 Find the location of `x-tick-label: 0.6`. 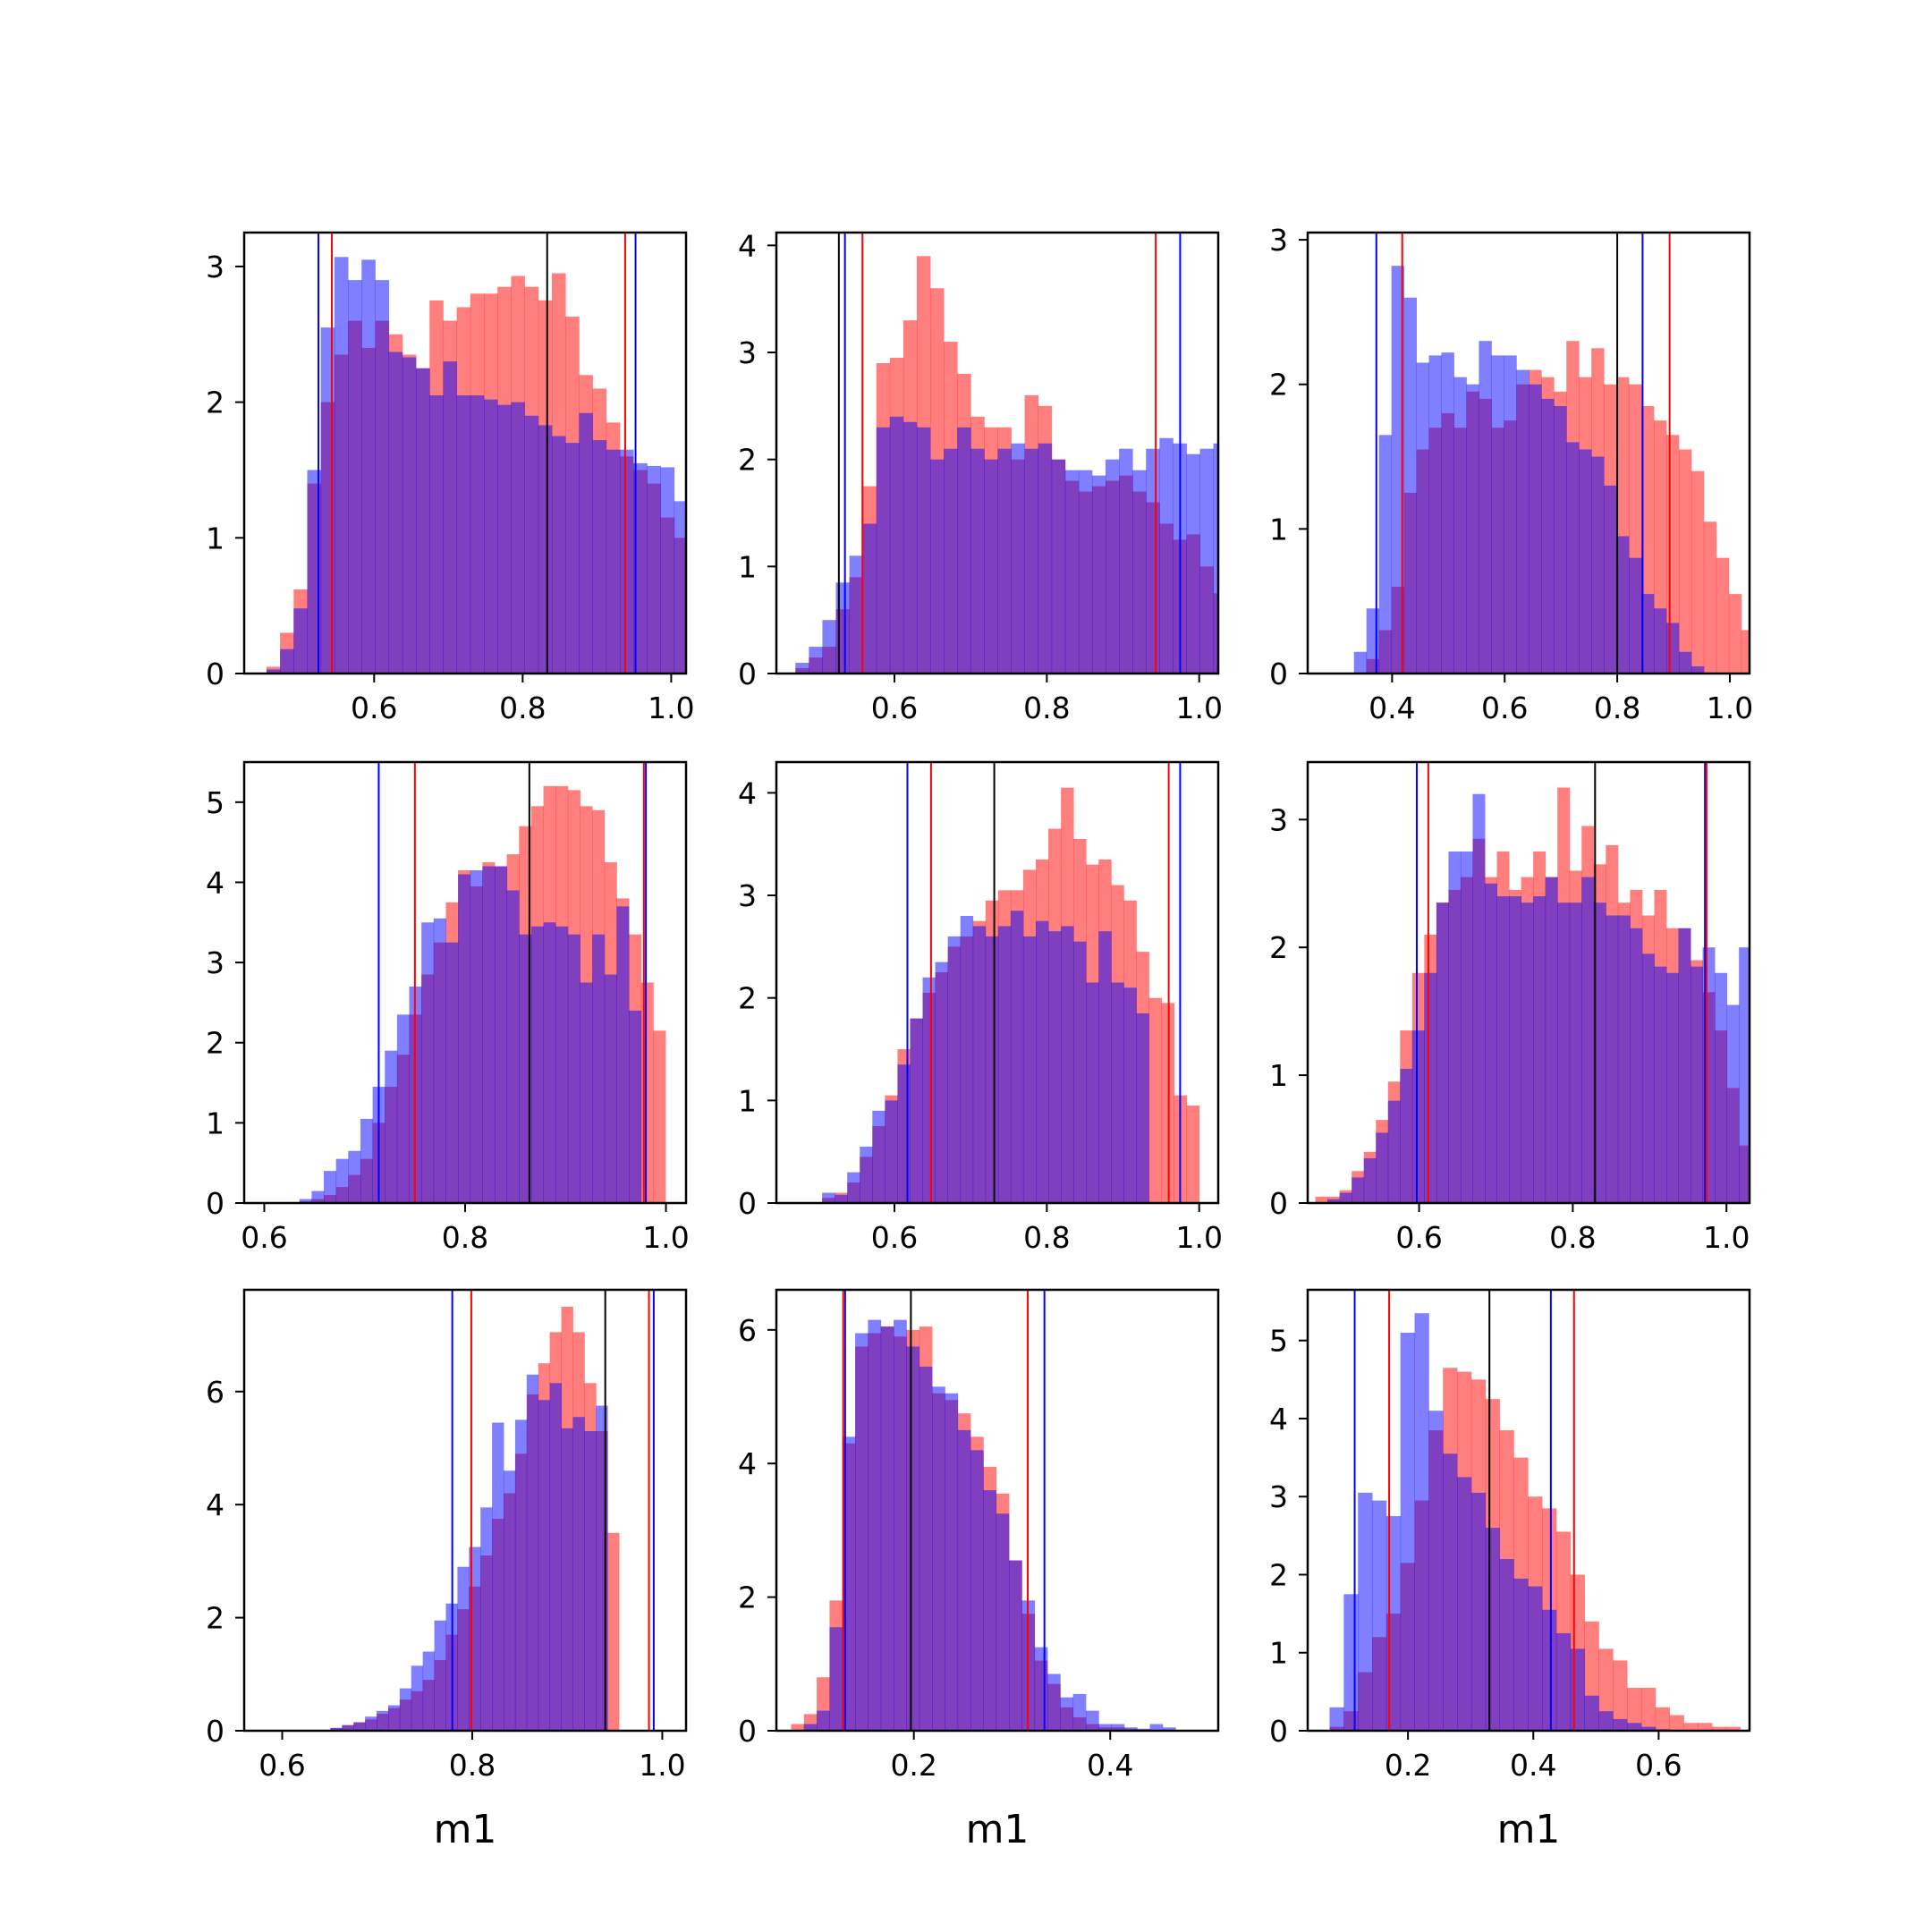

x-tick-label: 0.6 is located at coordinates (894, 1237).